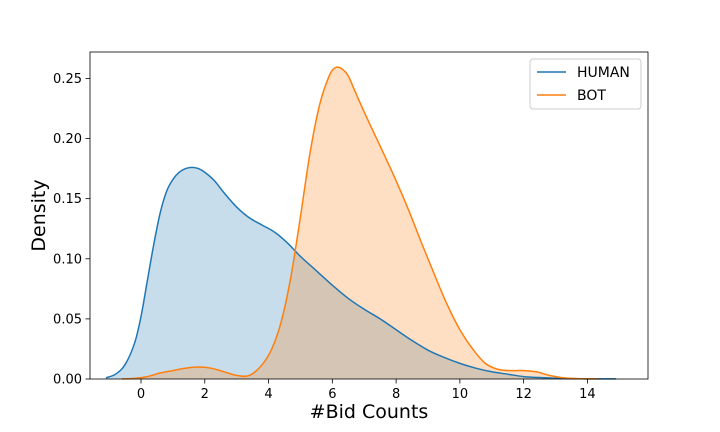 The image size is (720, 432). Describe the element at coordinates (396, 394) in the screenshot. I see `x-tick-label: 8` at that location.